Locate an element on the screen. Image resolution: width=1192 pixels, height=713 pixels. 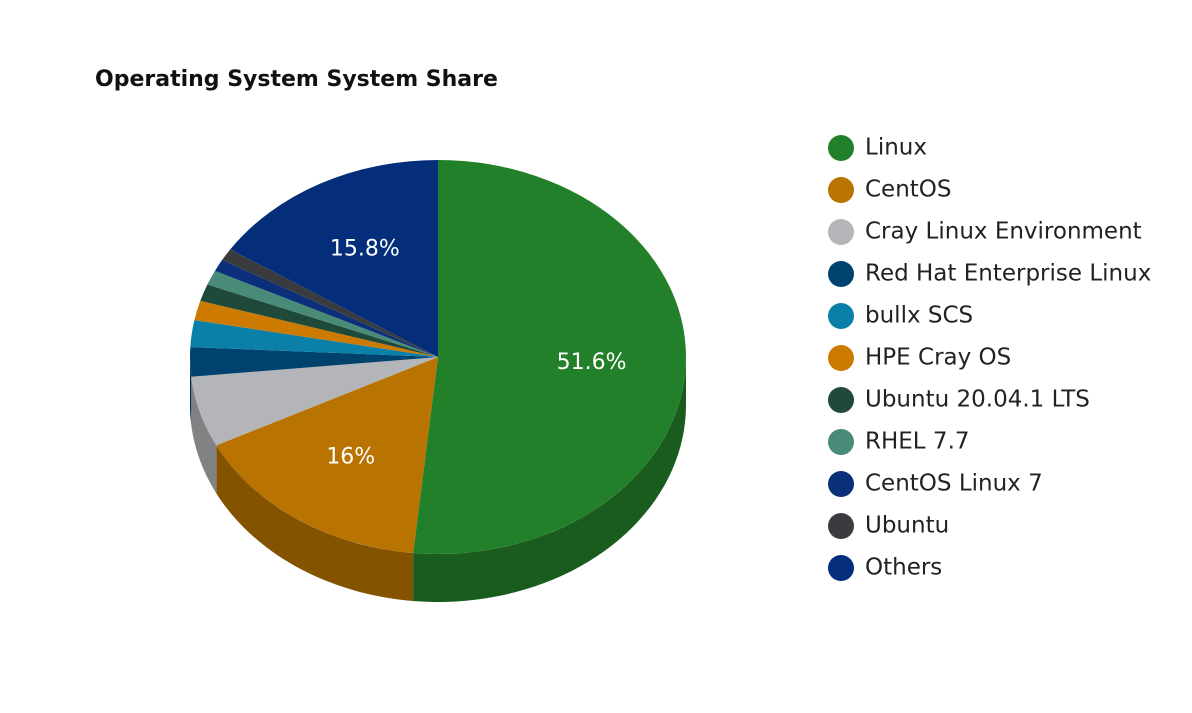
legend-label: Ubuntu 20.04.1 LTS is located at coordinates (977, 400).